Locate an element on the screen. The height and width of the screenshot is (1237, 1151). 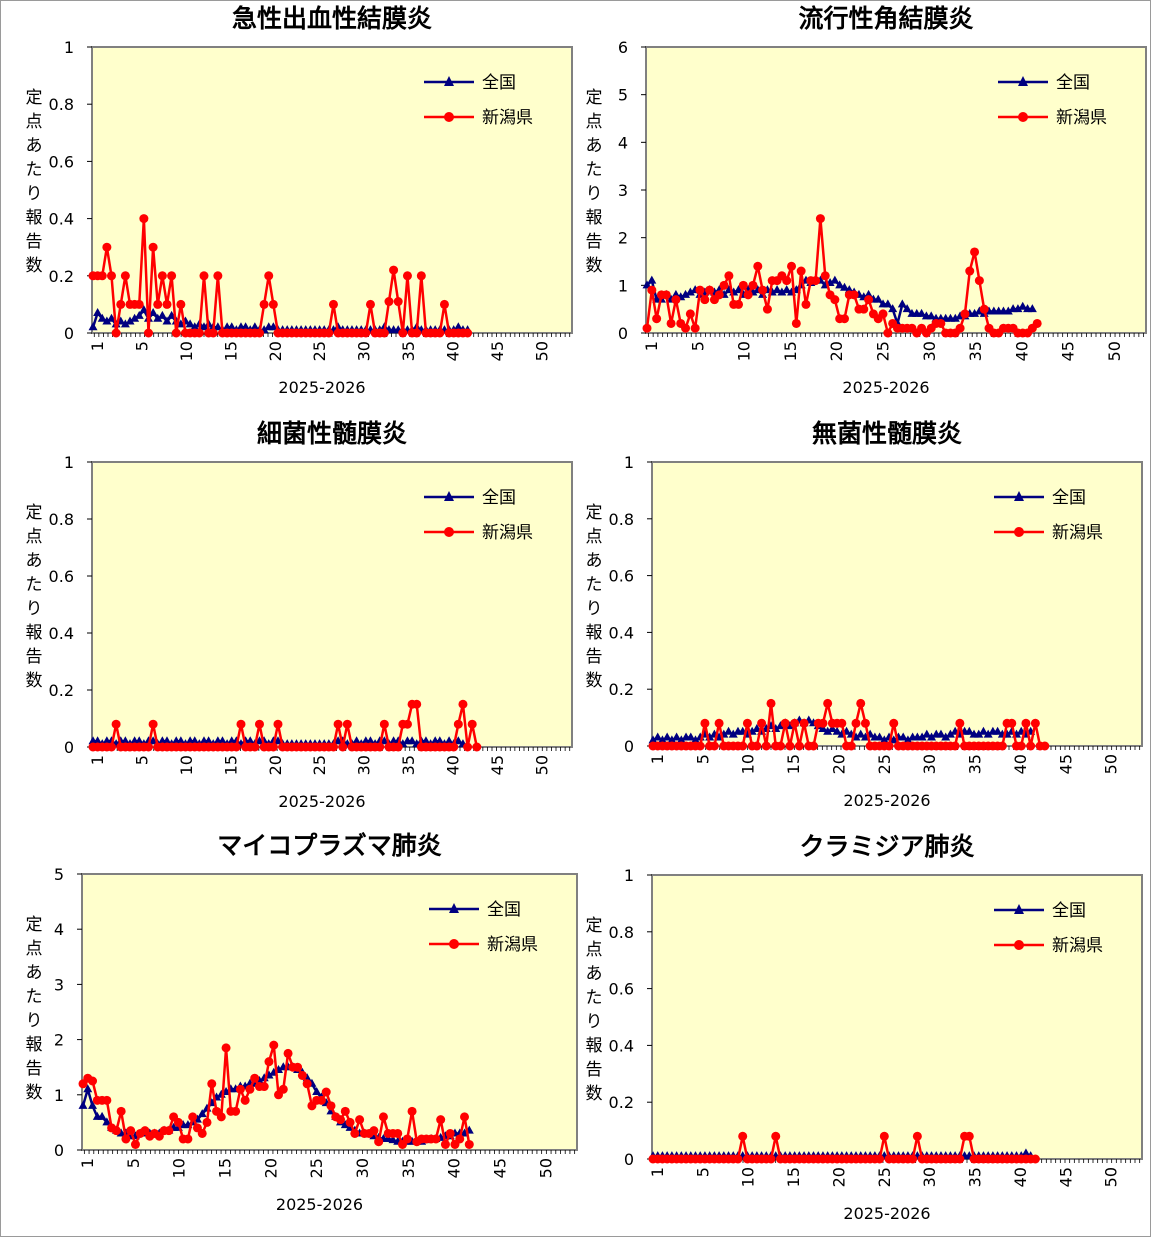
x-tick-label: 30 is located at coordinates (362, 1168).